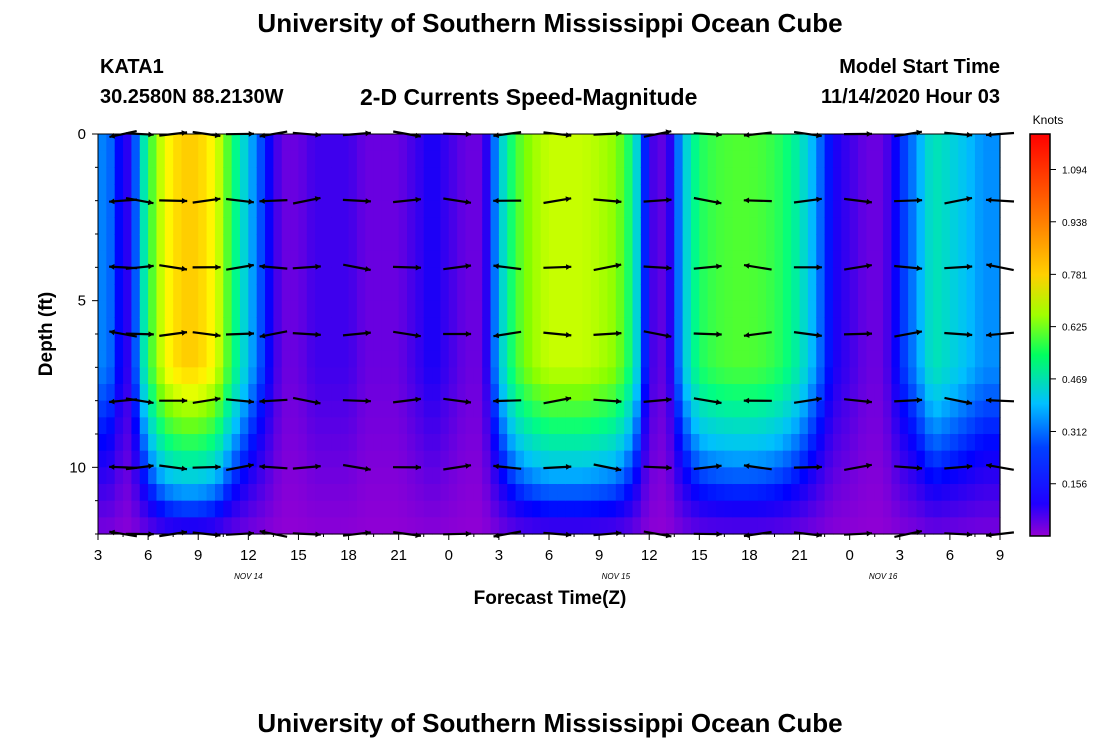  Describe the element at coordinates (1074, 328) in the screenshot. I see `colorbar-tick-label: 0.625` at that location.